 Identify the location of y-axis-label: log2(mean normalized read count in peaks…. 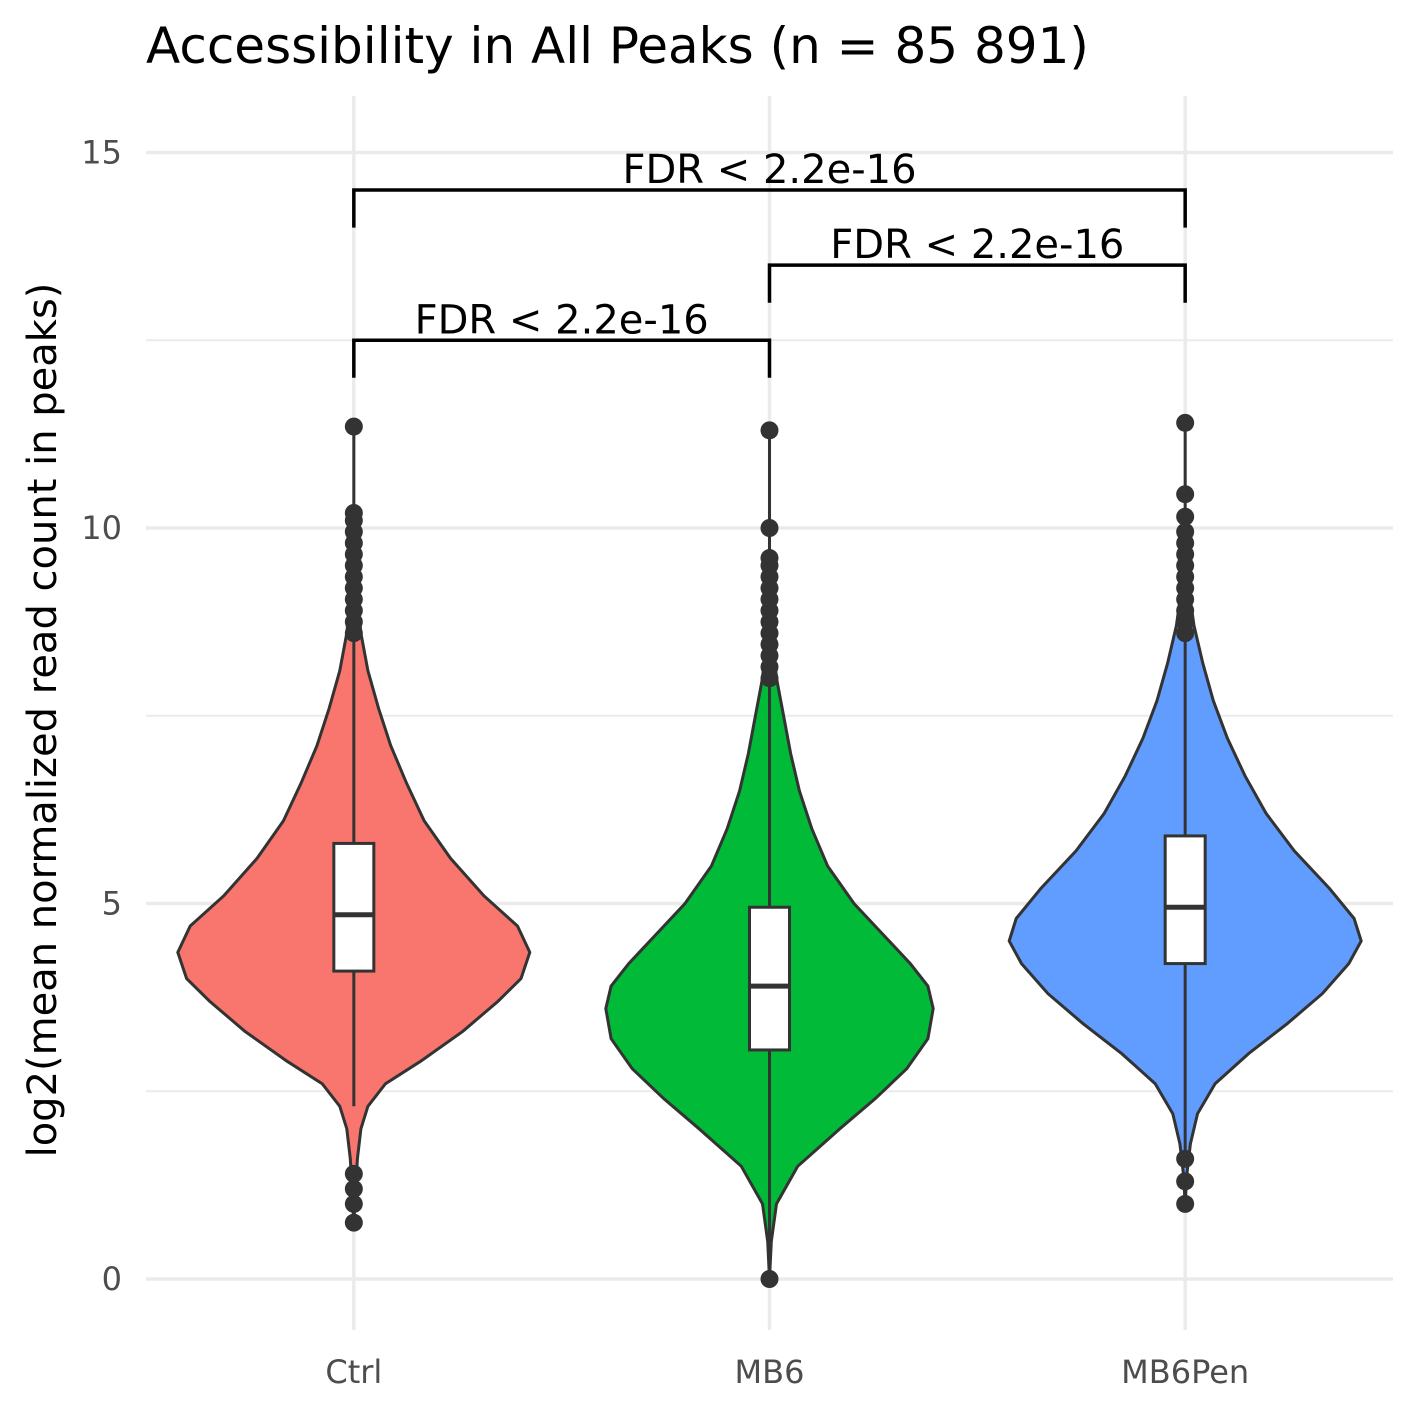
(43, 720).